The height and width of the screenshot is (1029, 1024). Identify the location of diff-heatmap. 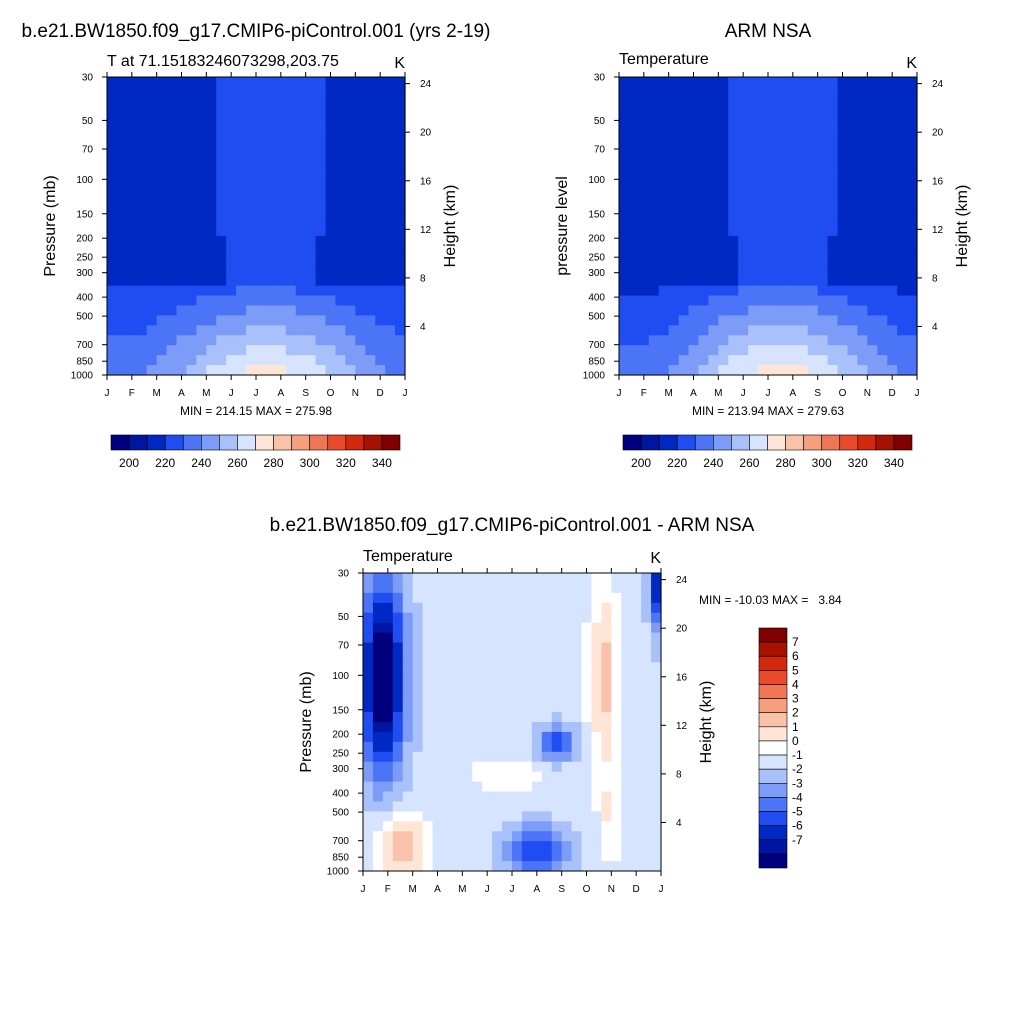
(512, 722).